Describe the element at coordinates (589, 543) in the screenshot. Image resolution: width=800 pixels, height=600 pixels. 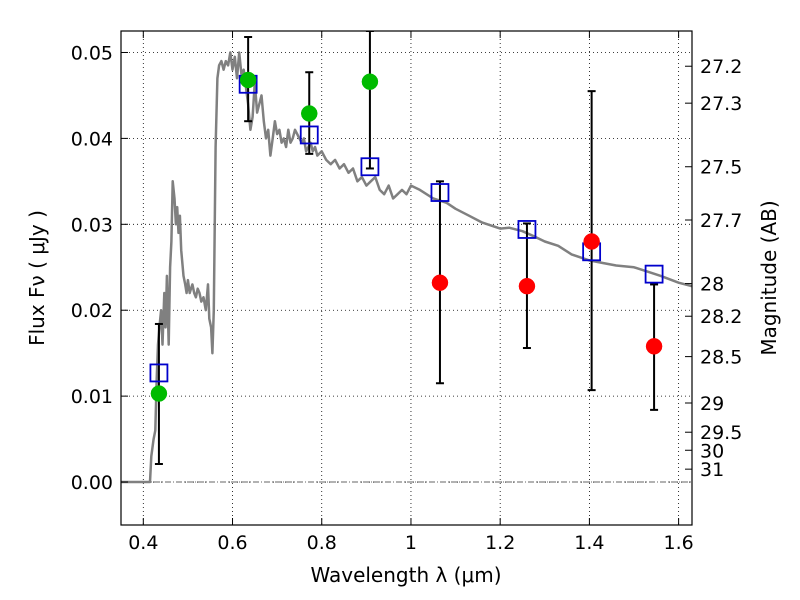
I see `x-tick-label: 1.4` at that location.